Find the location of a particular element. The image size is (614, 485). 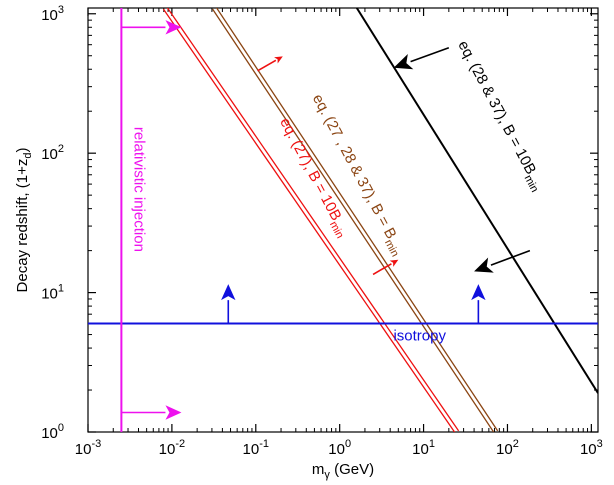

y-tick-label: 10⁰ is located at coordinates (52, 432).